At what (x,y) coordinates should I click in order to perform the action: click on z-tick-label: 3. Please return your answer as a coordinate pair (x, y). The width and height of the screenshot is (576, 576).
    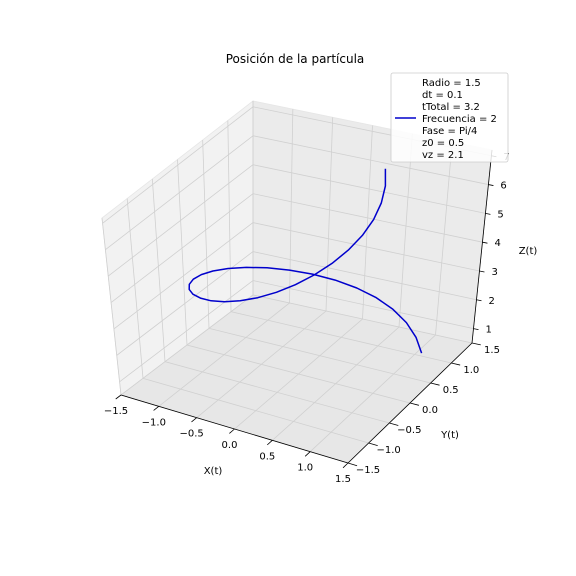
    Looking at the image, I should click on (494, 272).